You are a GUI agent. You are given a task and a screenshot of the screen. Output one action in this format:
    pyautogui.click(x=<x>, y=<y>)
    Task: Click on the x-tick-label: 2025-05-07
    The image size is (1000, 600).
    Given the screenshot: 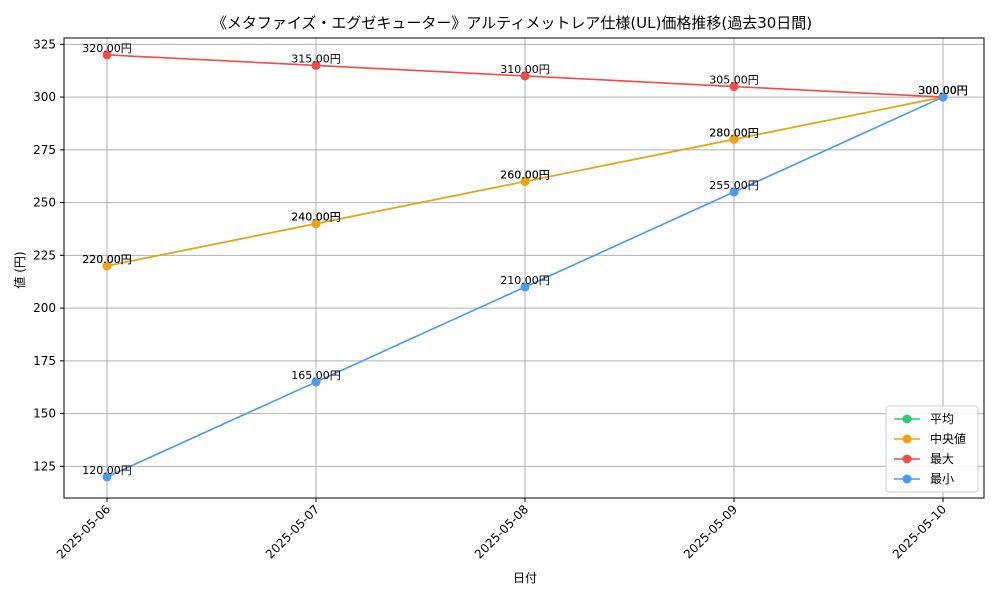 What is the action you would take?
    pyautogui.click(x=292, y=531)
    